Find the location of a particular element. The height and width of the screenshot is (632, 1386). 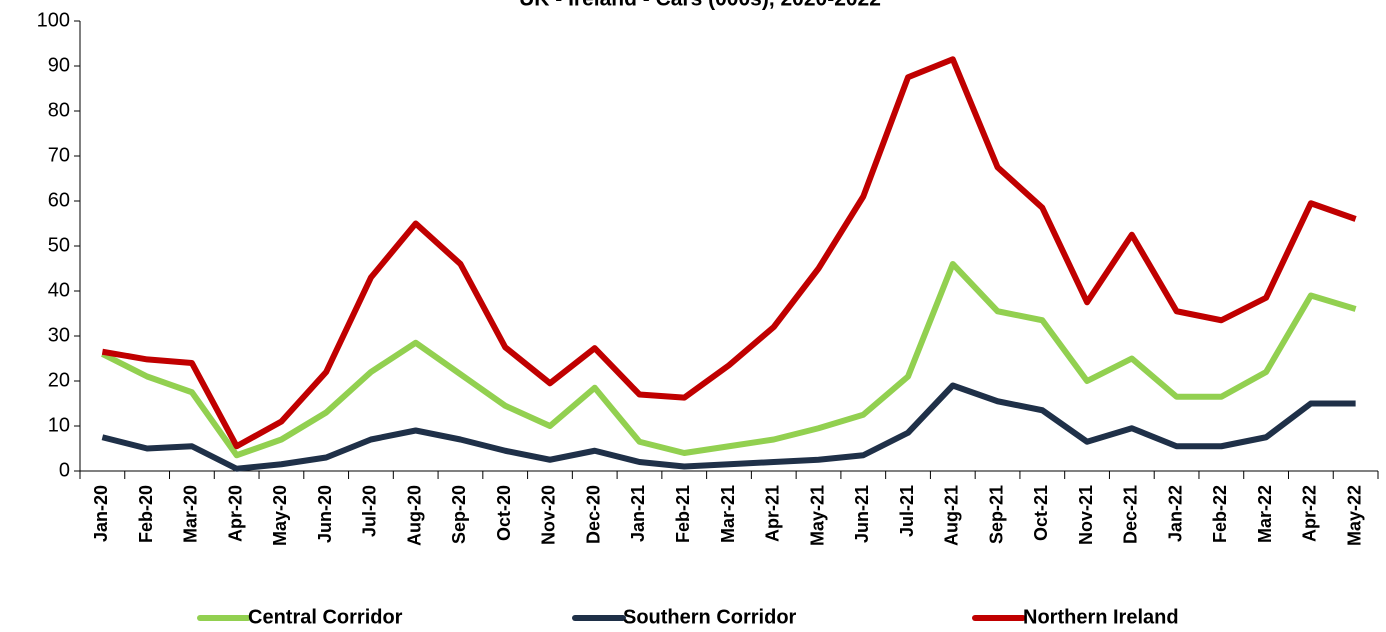

y-tick-label: 0 is located at coordinates (64, 470).